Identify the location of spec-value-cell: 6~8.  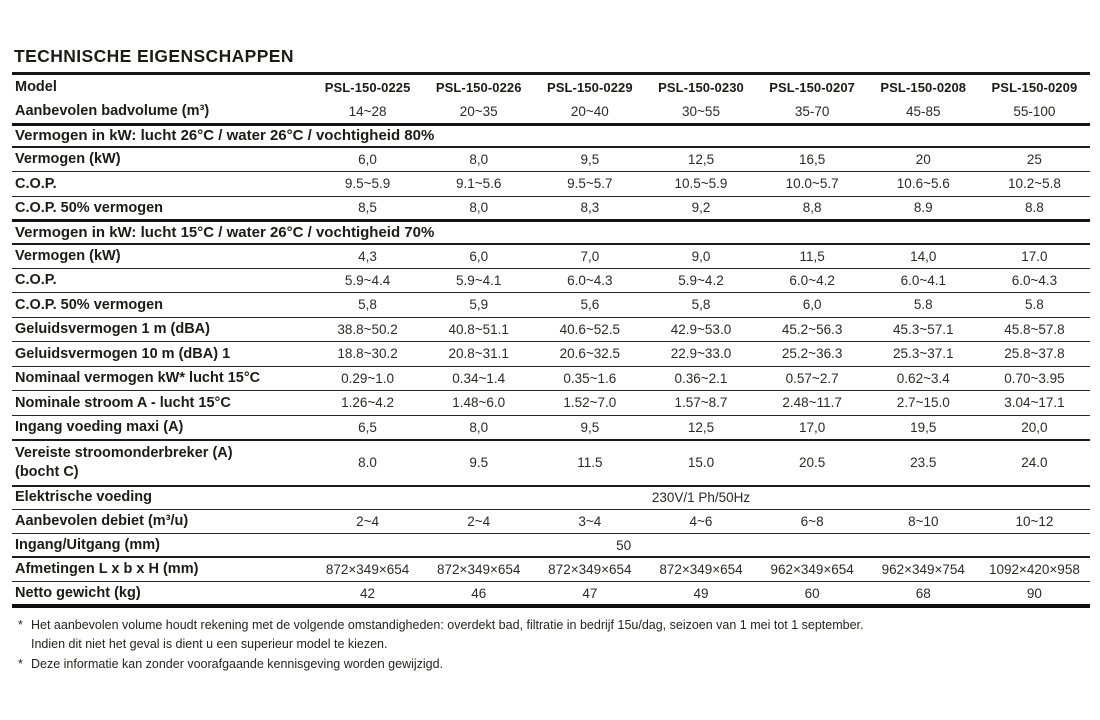
(812, 521).